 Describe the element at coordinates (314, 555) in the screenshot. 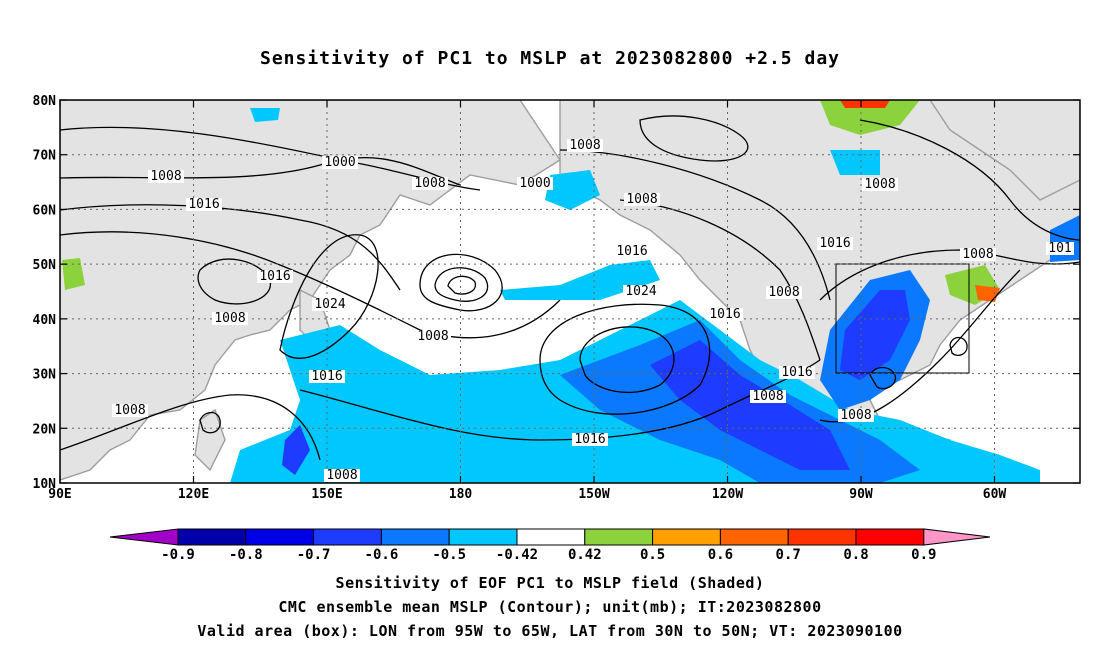

I see `colorbar-label: -0.7` at that location.